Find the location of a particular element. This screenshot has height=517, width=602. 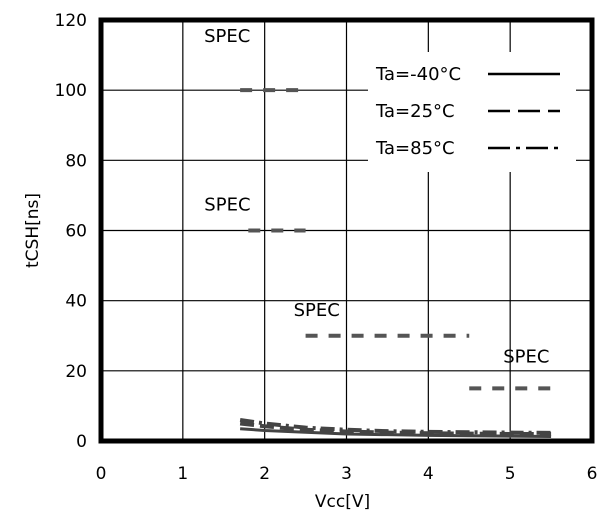

y-tick-label: 20 is located at coordinates (76, 372).